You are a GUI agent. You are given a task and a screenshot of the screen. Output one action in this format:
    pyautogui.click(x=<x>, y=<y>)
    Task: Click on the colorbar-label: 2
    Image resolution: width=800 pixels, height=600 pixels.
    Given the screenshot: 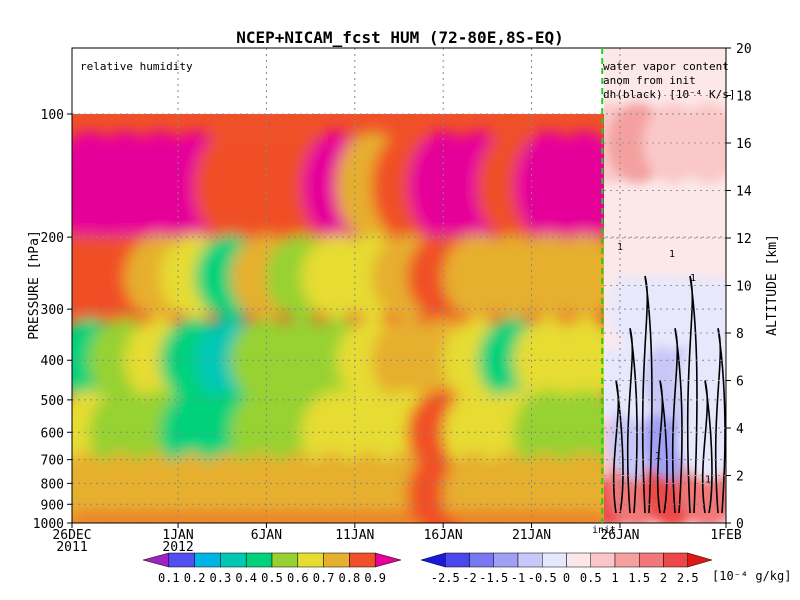 What is the action you would take?
    pyautogui.click(x=663, y=578)
    